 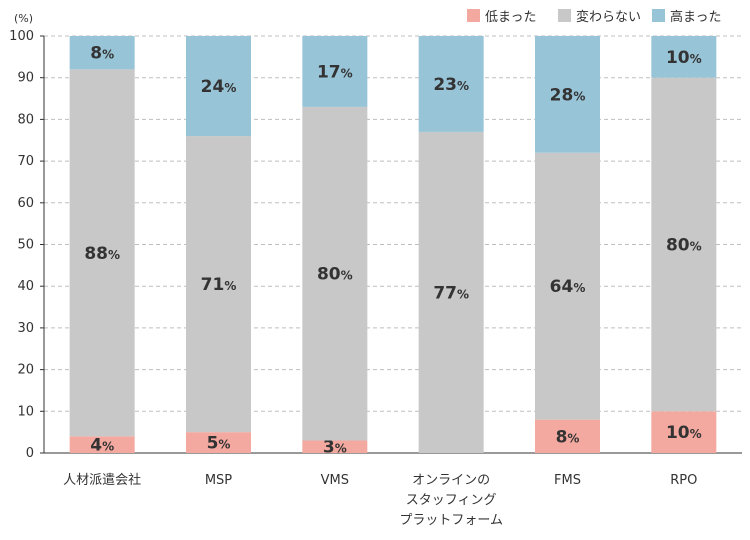 I want to click on x-tick-label: 人材派遣会社, so click(x=102, y=480).